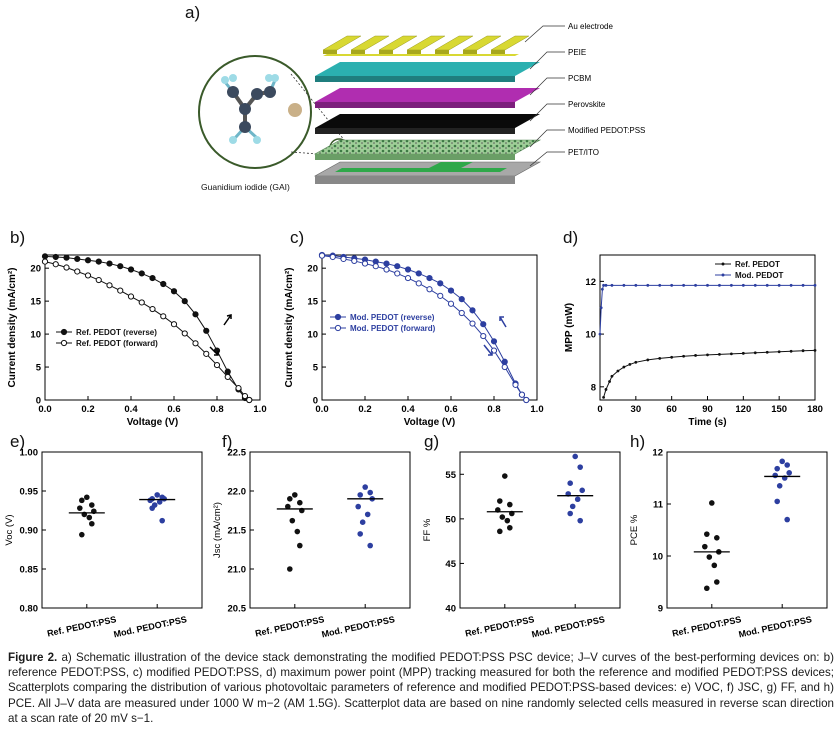 Image resolution: width=840 pixels, height=735 pixels. What do you see at coordinates (289, 327) in the screenshot?
I see `y-axis-label: Current density (mA/cm²)` at bounding box center [289, 327].